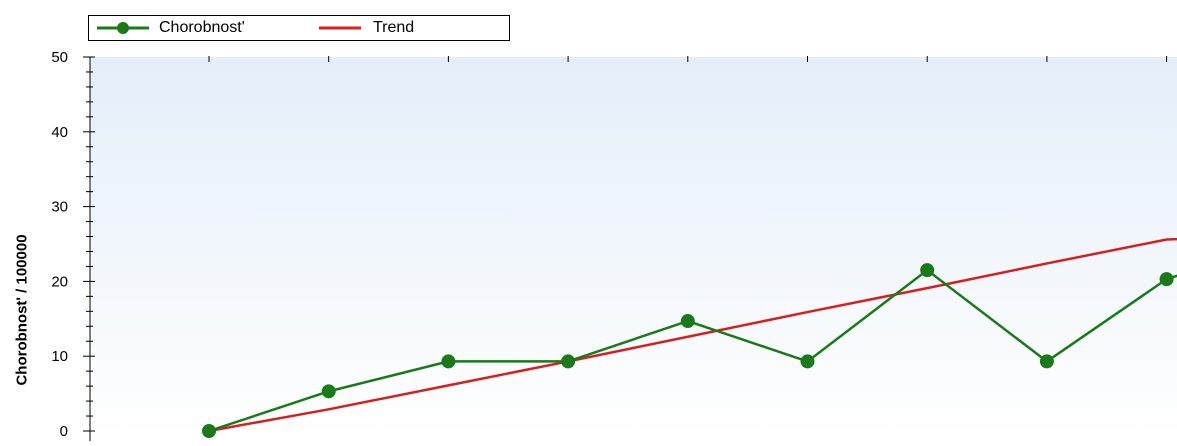  Describe the element at coordinates (22, 310) in the screenshot. I see `y-axis-label: Chorobnost' / 100000` at that location.